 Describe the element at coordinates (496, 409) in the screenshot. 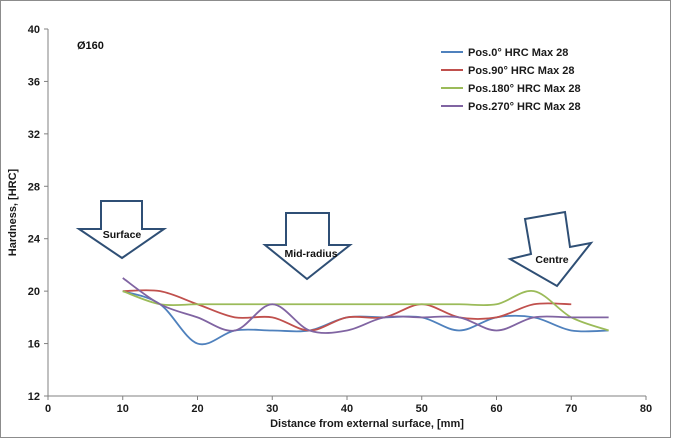

I see `x-tick-label: 60` at that location.